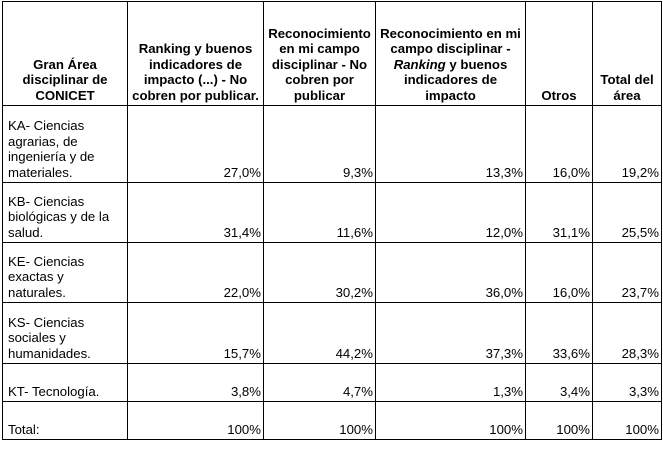  What do you see at coordinates (65, 272) in the screenshot?
I see `row-area: KE- Ciencias exactas y naturales.` at bounding box center [65, 272].